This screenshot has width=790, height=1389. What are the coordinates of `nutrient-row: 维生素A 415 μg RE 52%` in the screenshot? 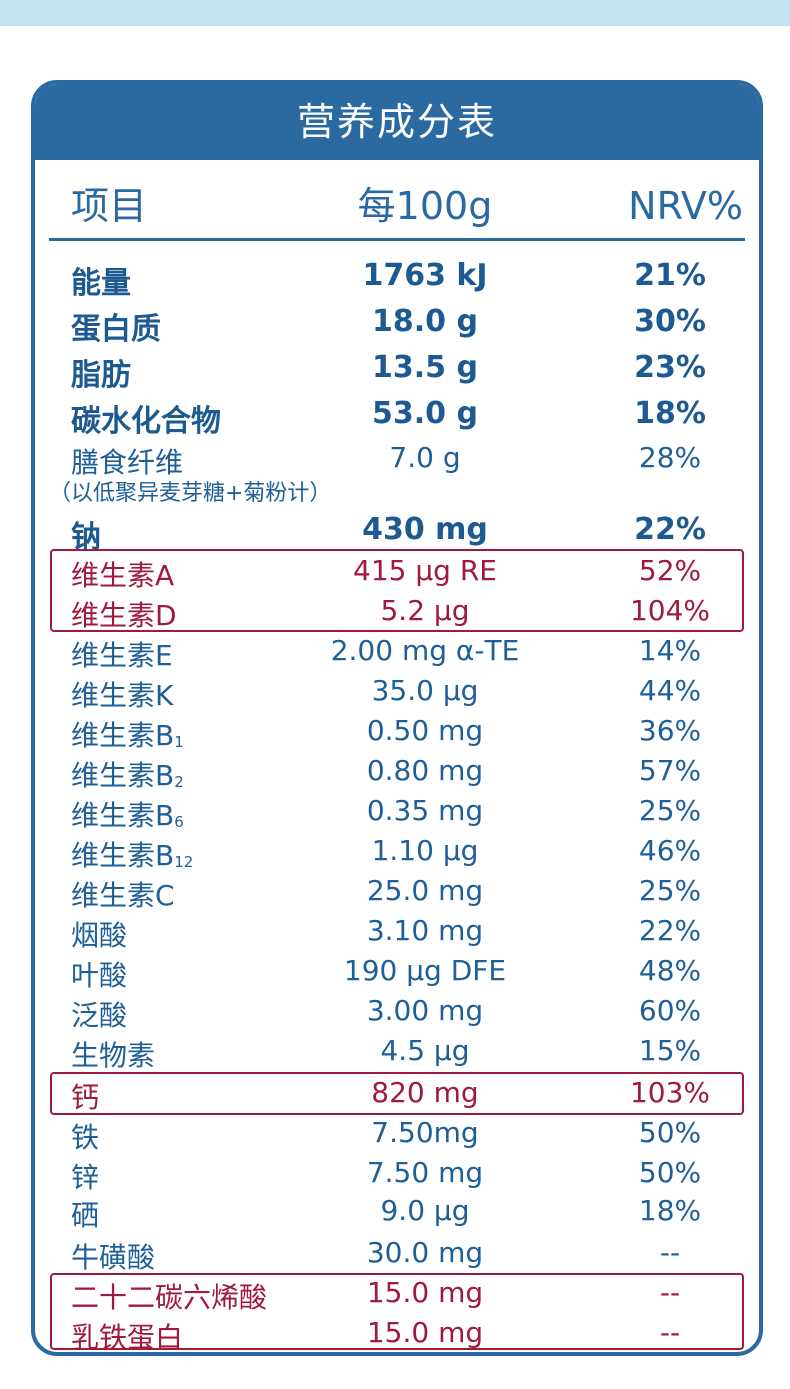 It's located at (397, 574).